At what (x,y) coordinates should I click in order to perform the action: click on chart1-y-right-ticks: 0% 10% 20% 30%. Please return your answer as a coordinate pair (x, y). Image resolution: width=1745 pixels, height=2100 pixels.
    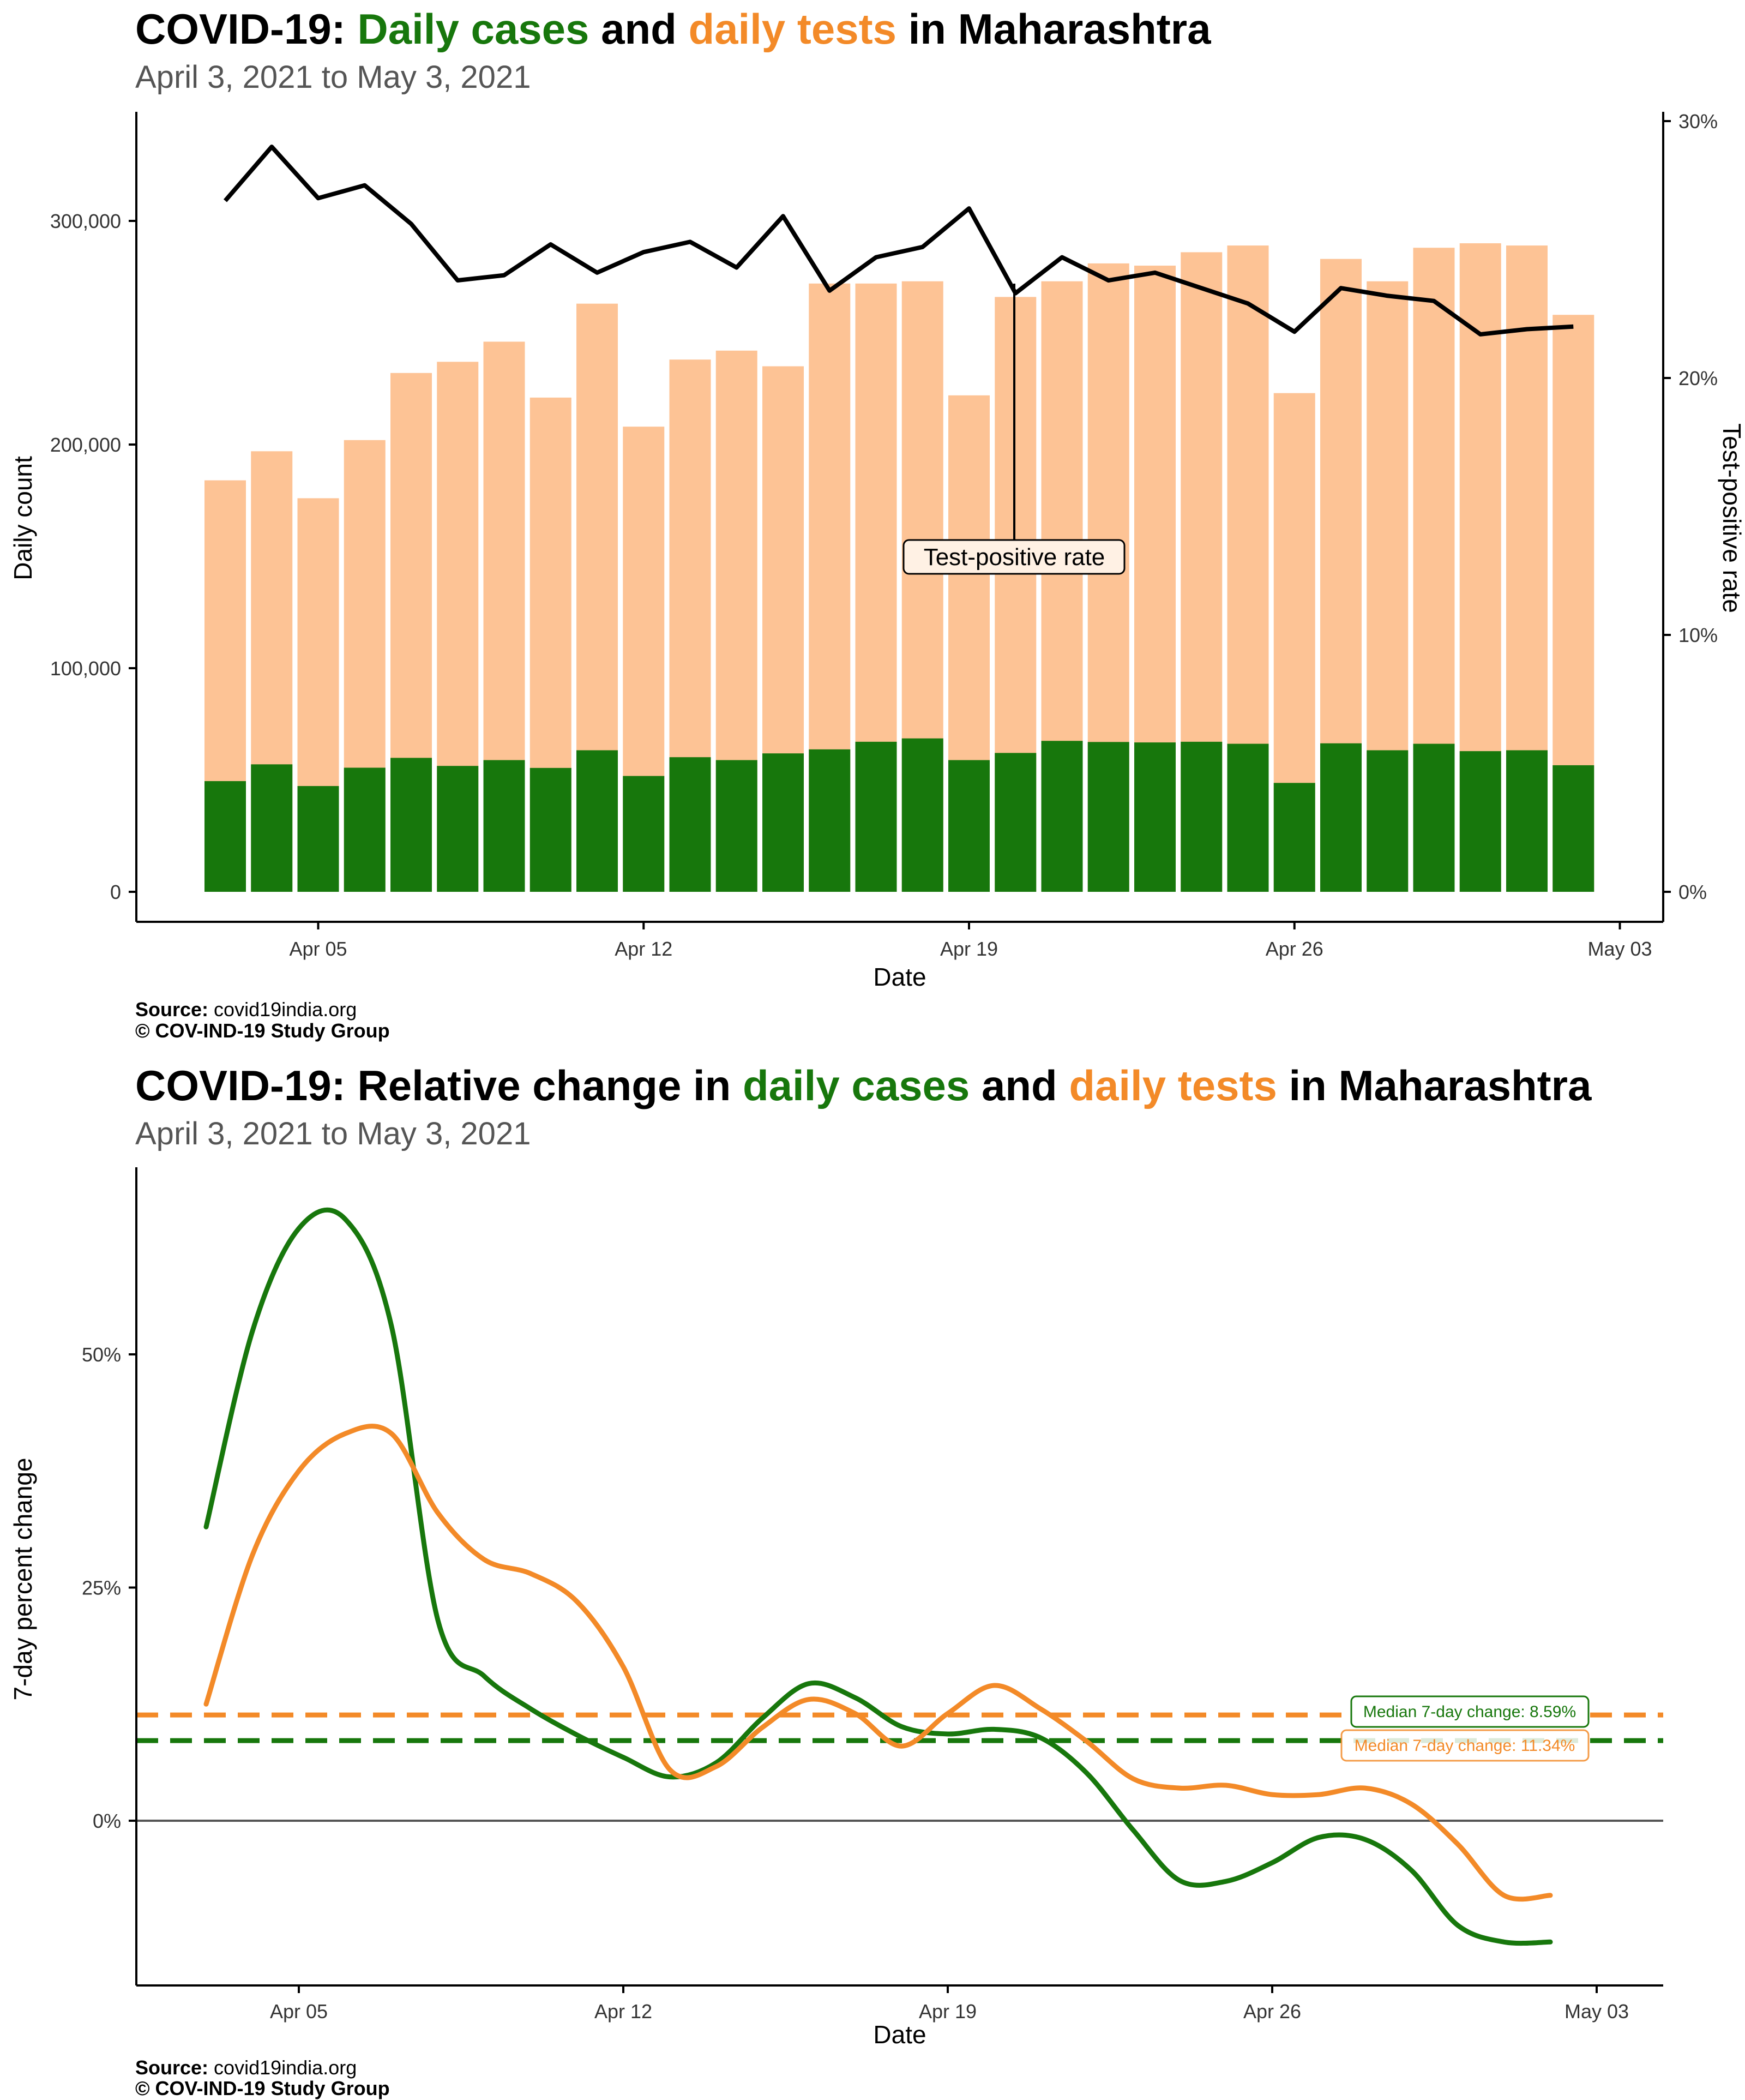
    Looking at the image, I should click on (1690, 506).